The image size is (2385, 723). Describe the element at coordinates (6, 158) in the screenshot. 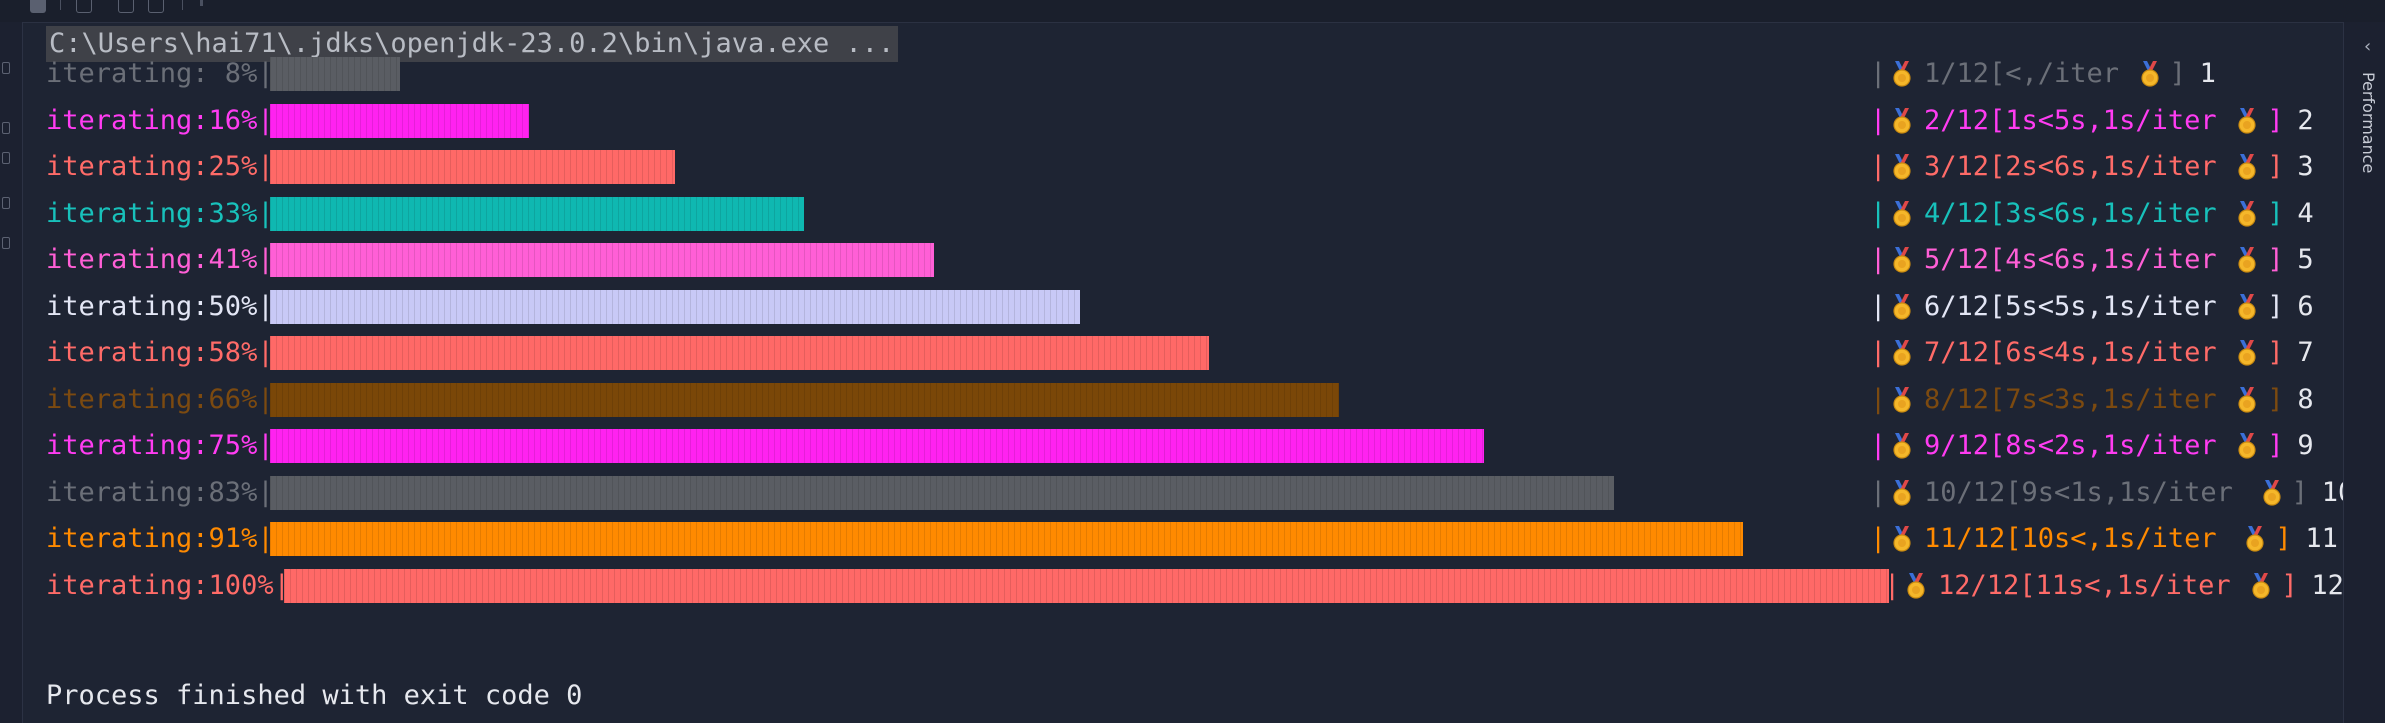

I see `soft-wrap-icon` at that location.